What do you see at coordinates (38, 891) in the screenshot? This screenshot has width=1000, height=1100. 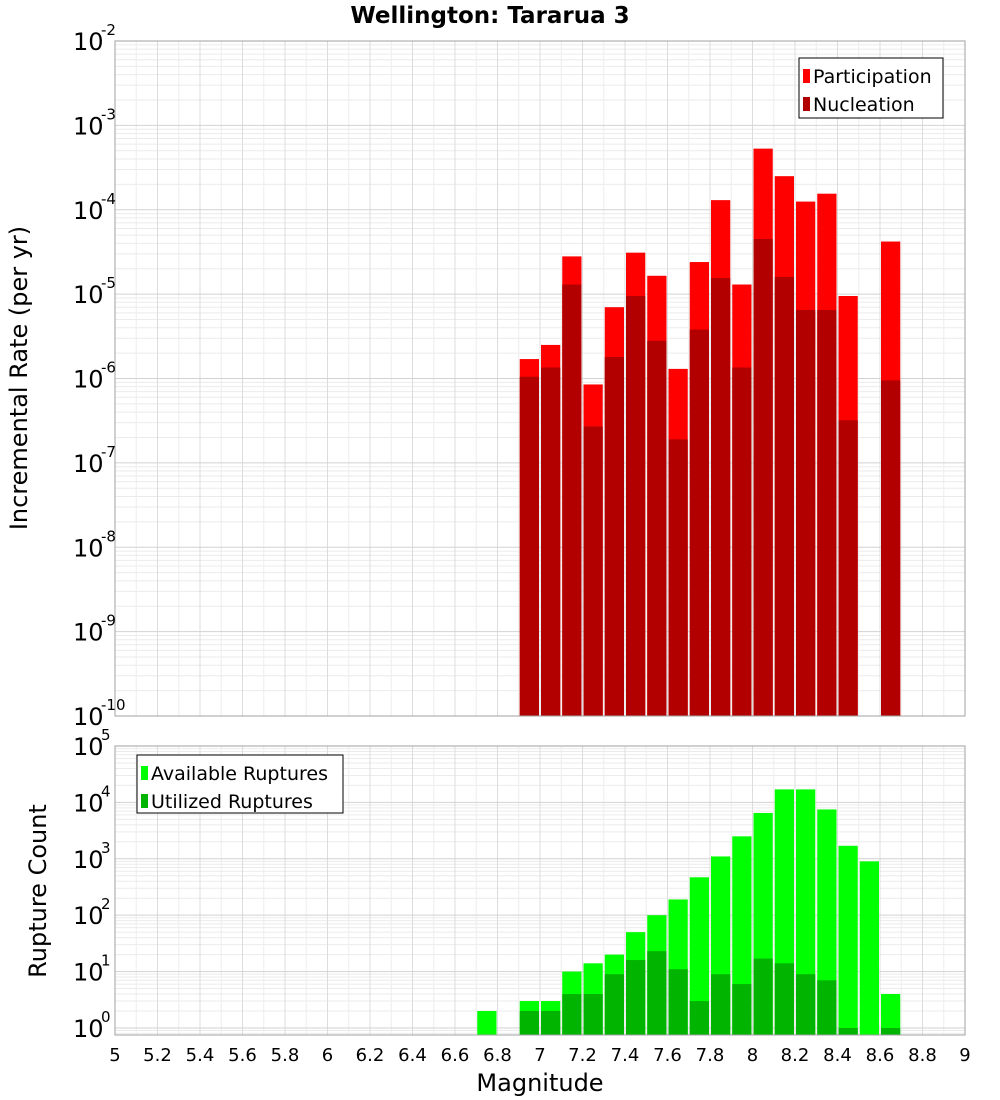 I see `count-y-axis-label: Rupture Count` at bounding box center [38, 891].